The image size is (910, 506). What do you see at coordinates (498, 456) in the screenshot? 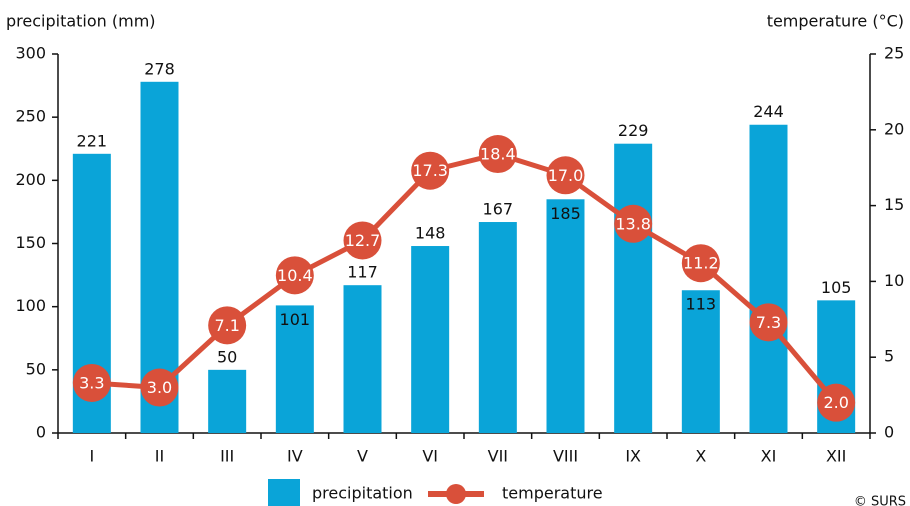
I see `x-tick-label: VII` at bounding box center [498, 456].